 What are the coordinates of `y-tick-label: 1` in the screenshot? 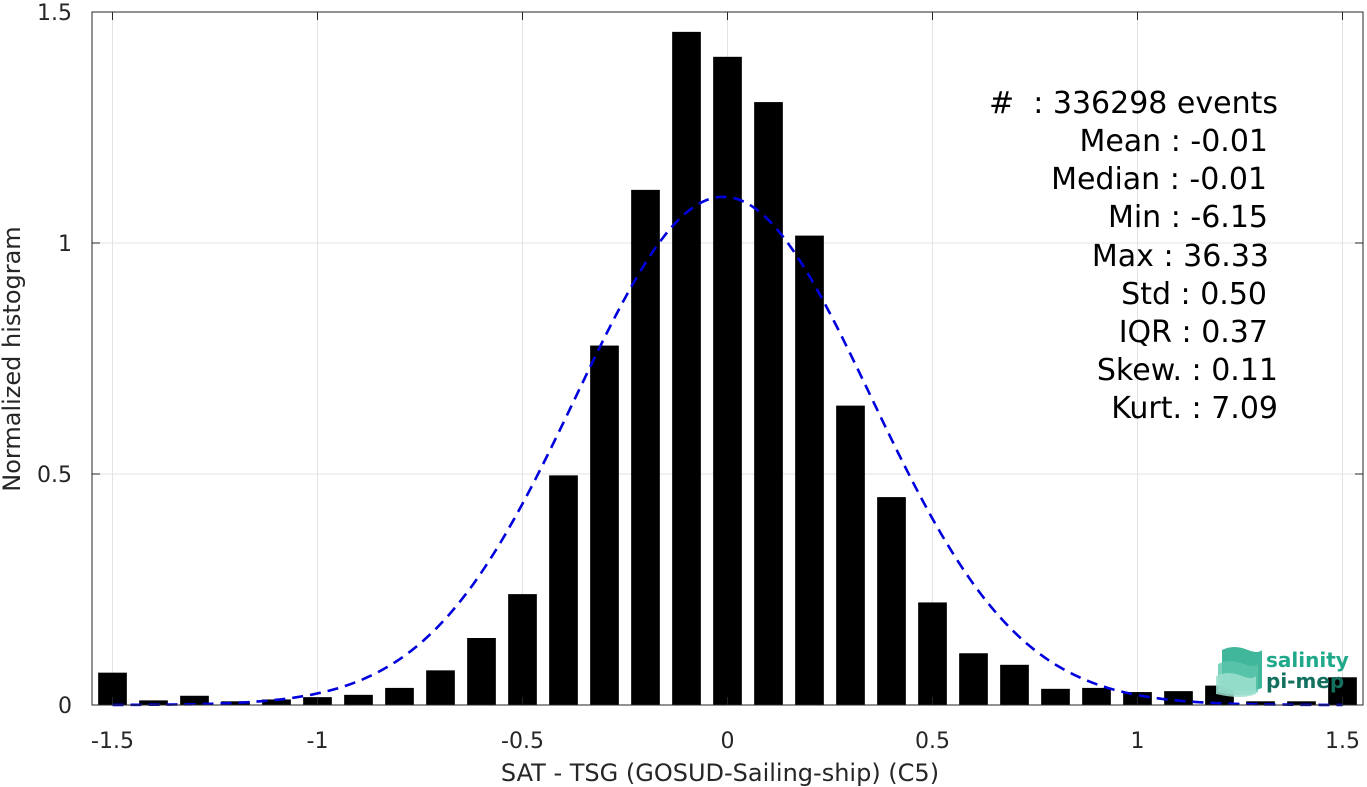 It's located at (65, 244).